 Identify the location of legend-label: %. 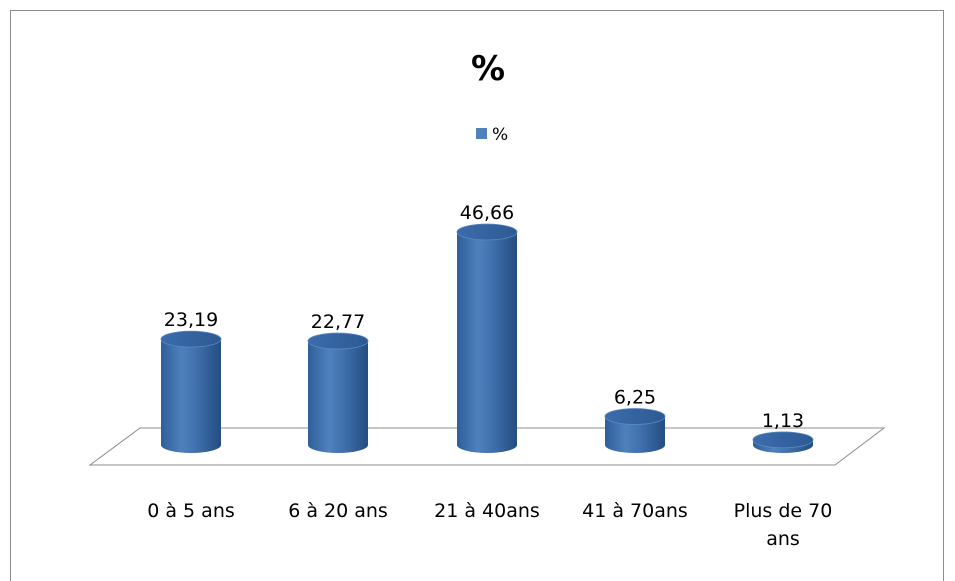
(500, 135).